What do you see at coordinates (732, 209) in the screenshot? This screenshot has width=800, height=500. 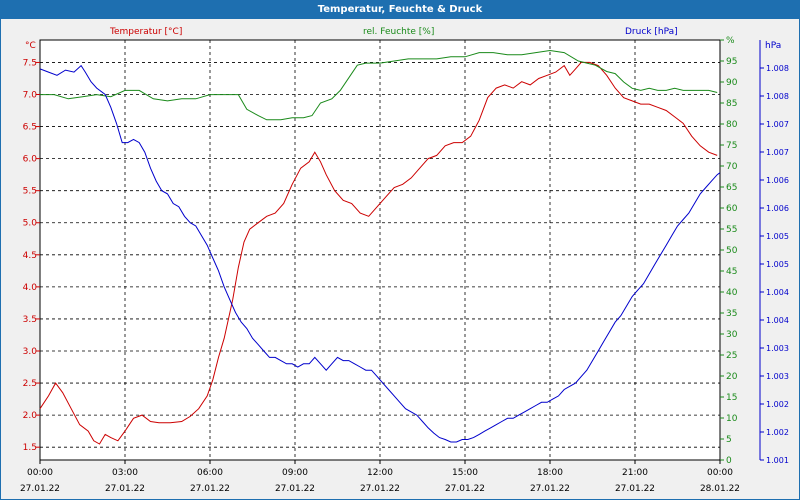 I see `humidity-tick-label: 60` at bounding box center [732, 209].